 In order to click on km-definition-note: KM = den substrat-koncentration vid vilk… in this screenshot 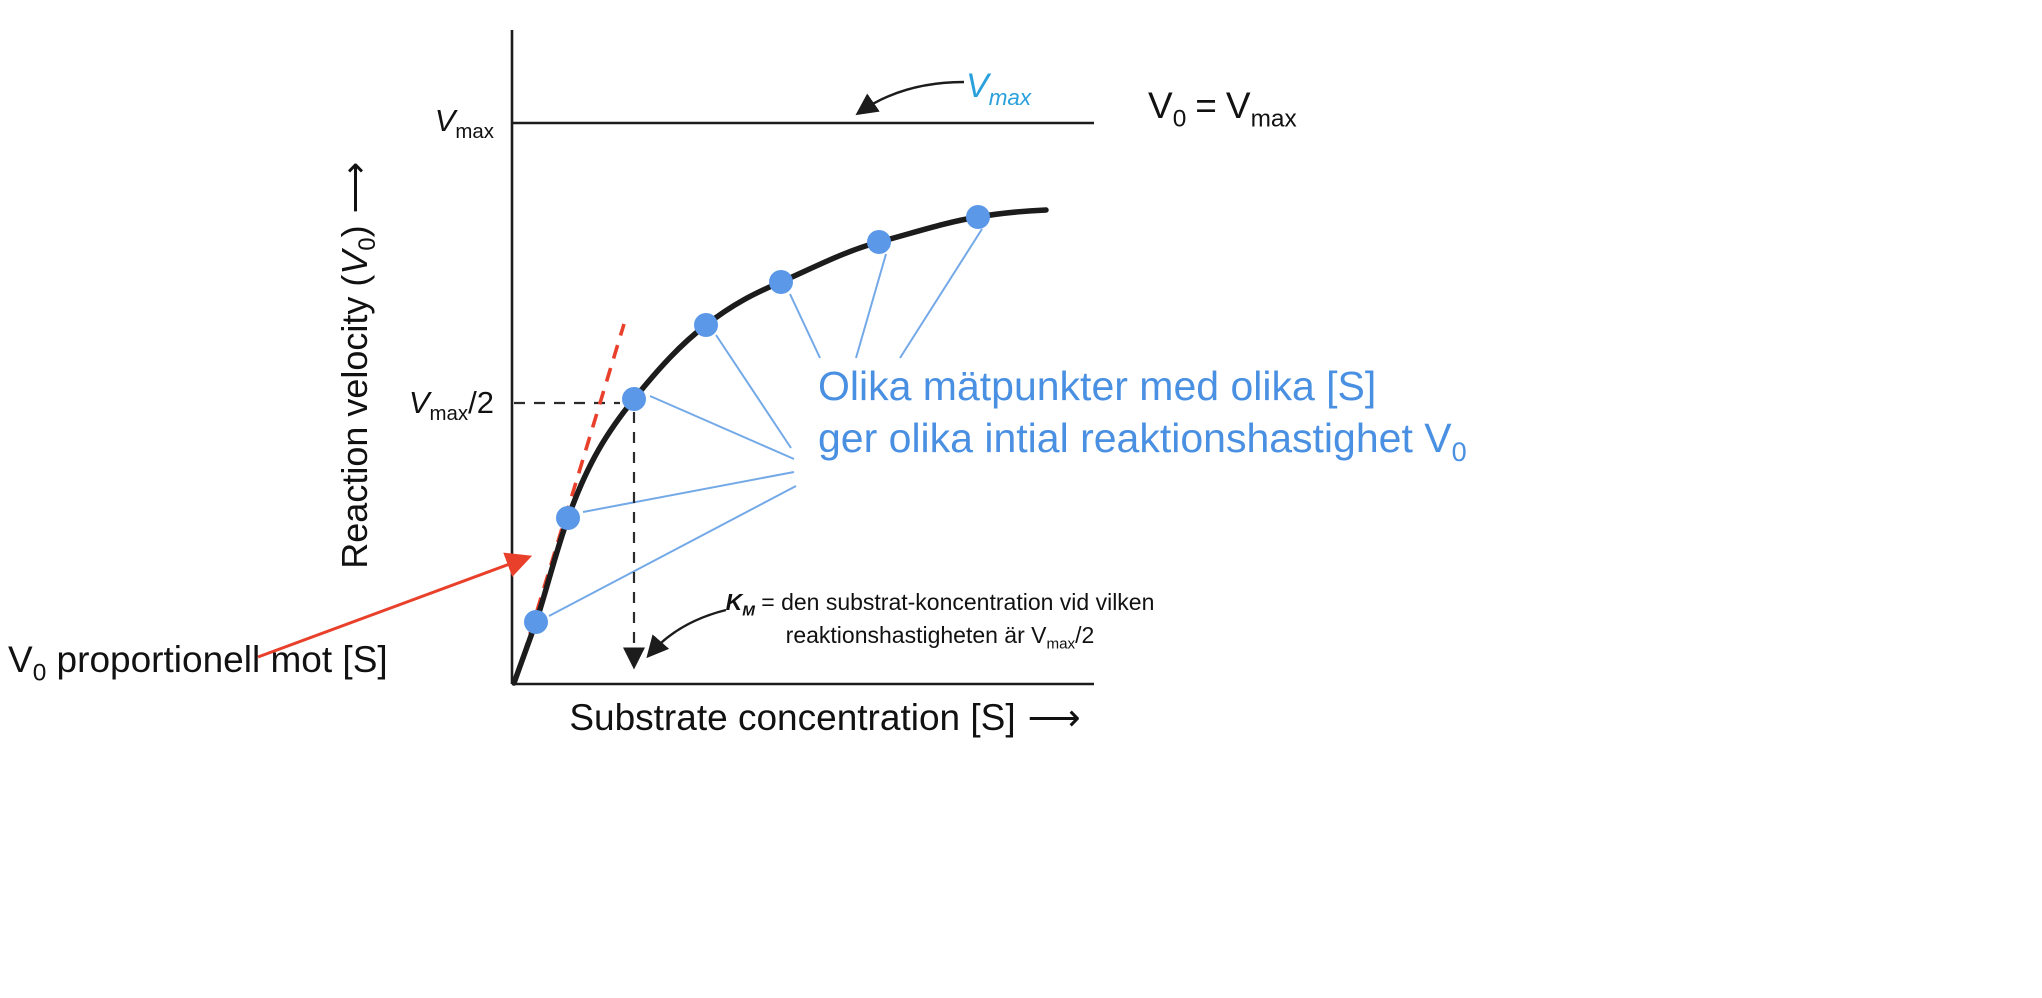, I will do `click(940, 619)`.